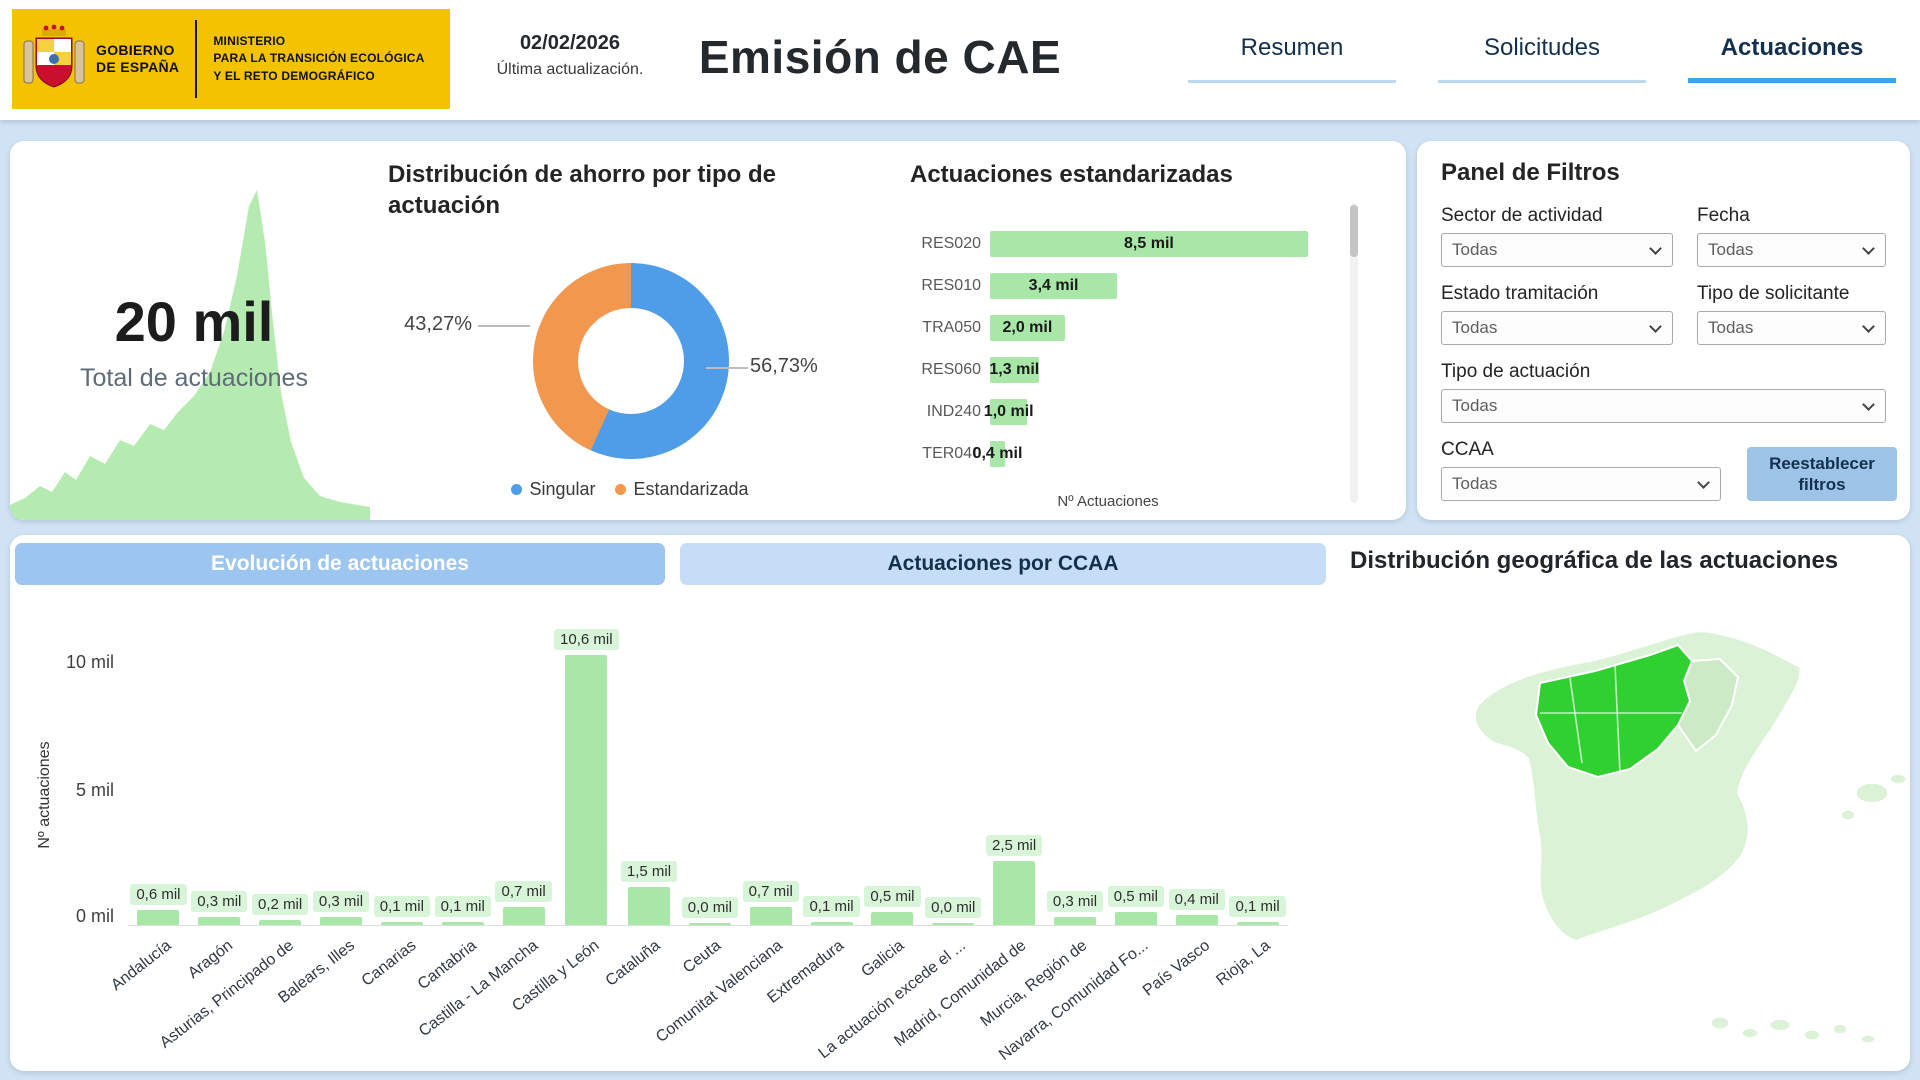  What do you see at coordinates (1354, 231) in the screenshot?
I see `scrollbar-thumb` at bounding box center [1354, 231].